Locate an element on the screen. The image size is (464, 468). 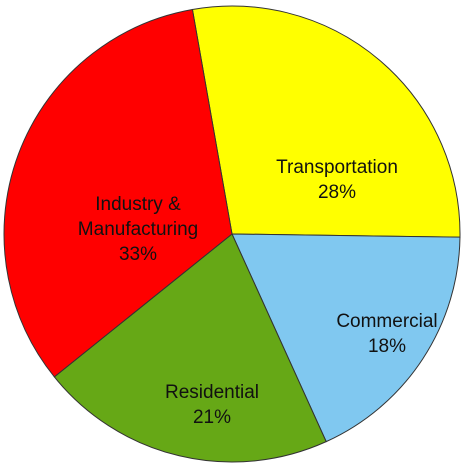
value-label: 33% is located at coordinates (138, 254).